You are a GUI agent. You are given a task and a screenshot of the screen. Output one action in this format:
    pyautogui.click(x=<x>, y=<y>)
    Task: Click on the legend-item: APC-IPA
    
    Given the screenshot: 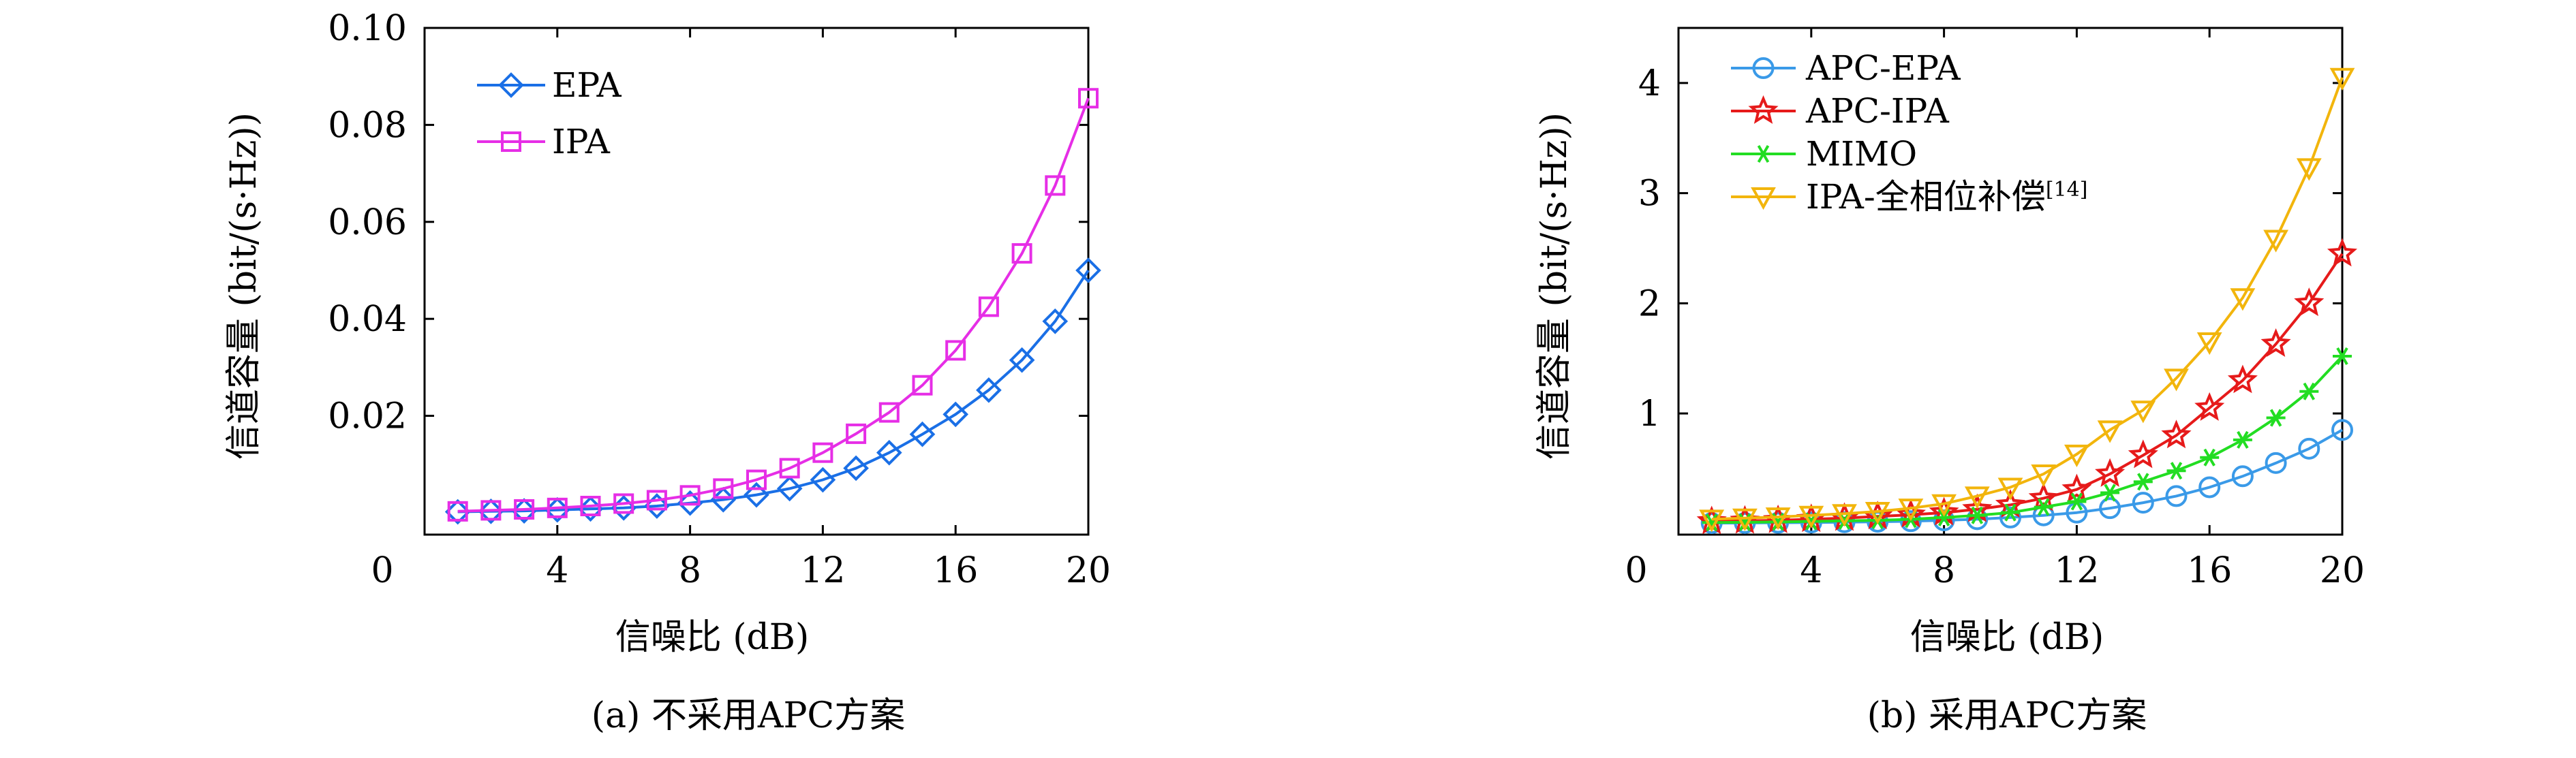 What is the action you would take?
    pyautogui.click(x=1840, y=111)
    